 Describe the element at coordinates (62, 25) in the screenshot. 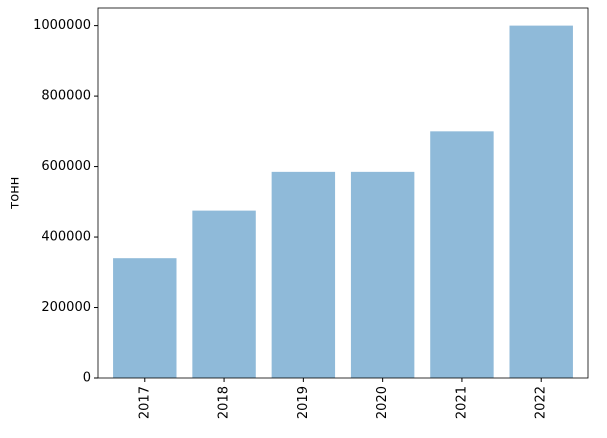

I see `y-tick-label: 1000000` at that location.